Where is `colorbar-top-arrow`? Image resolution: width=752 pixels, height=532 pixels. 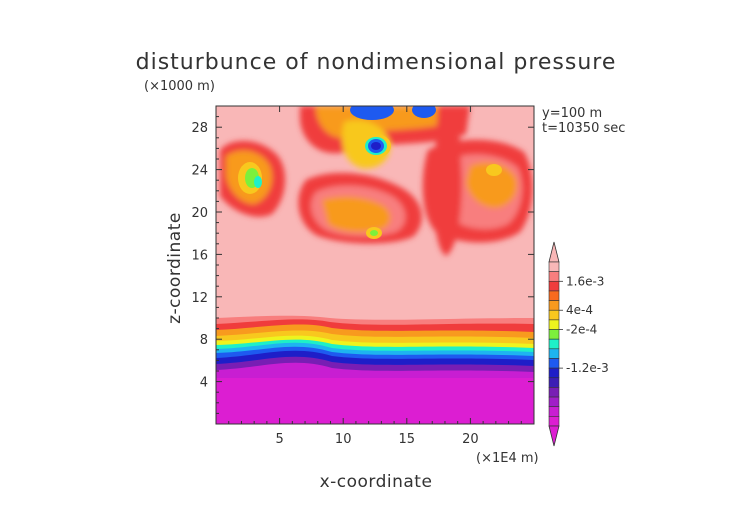 colorbar-top-arrow is located at coordinates (554, 252).